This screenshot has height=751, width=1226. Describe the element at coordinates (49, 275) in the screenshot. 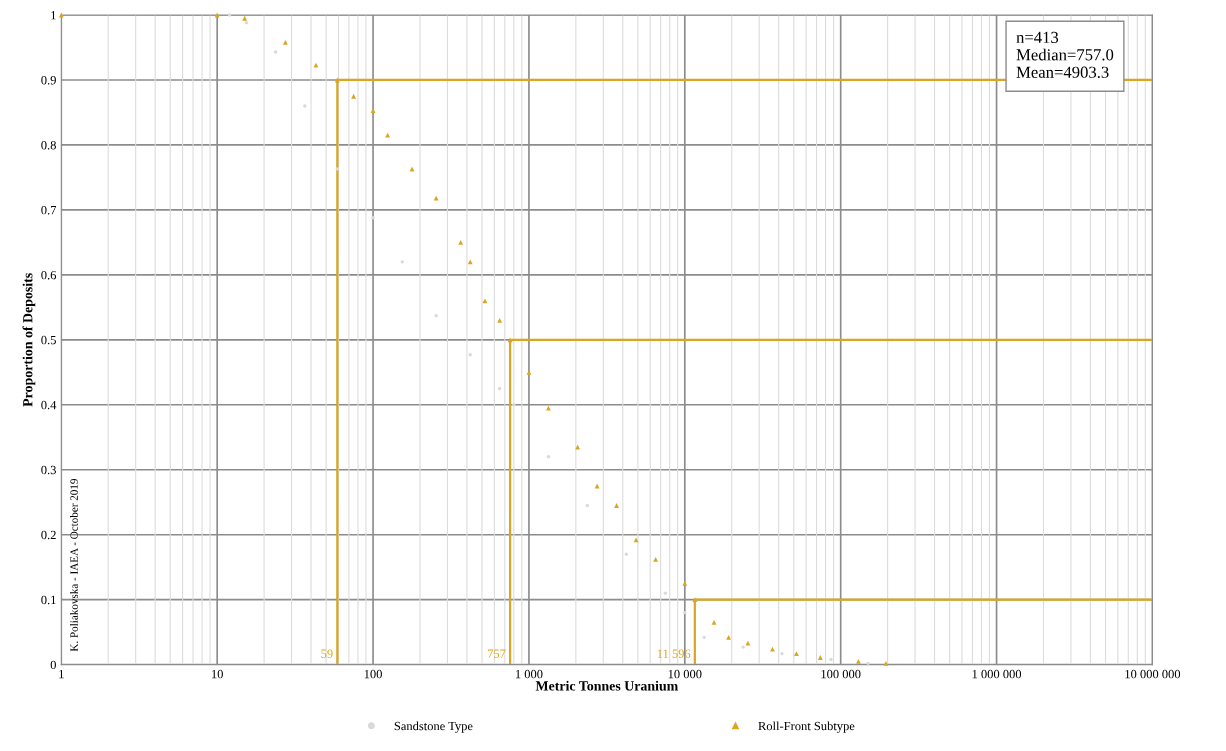

I see `y-tick-label: 0.6` at that location.